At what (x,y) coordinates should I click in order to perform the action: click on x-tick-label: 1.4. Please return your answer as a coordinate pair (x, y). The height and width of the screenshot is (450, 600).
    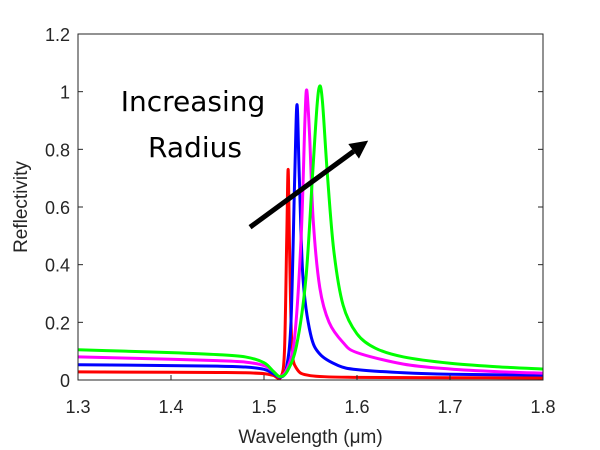
    Looking at the image, I should click on (170, 407).